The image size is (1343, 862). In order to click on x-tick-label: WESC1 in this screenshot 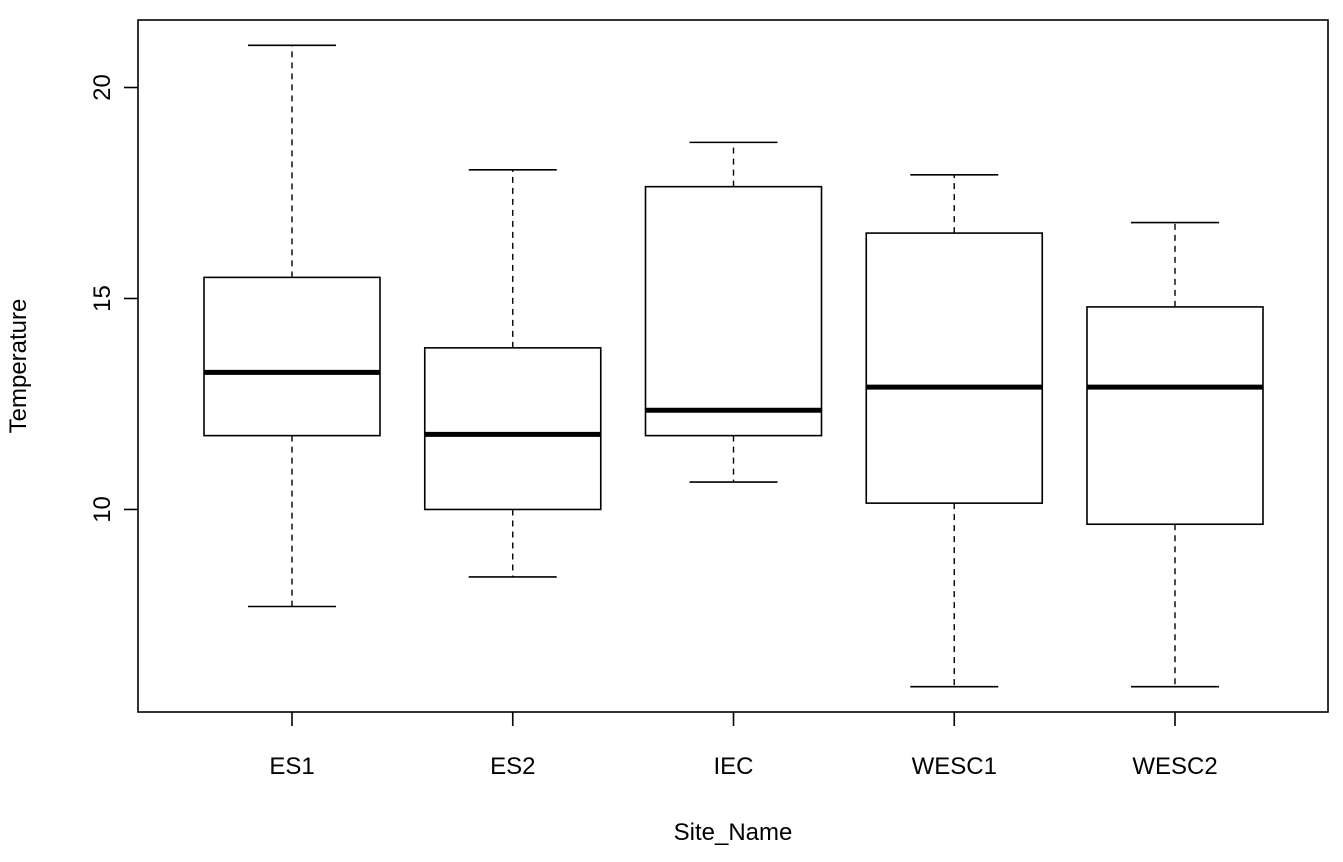, I will do `click(954, 766)`.